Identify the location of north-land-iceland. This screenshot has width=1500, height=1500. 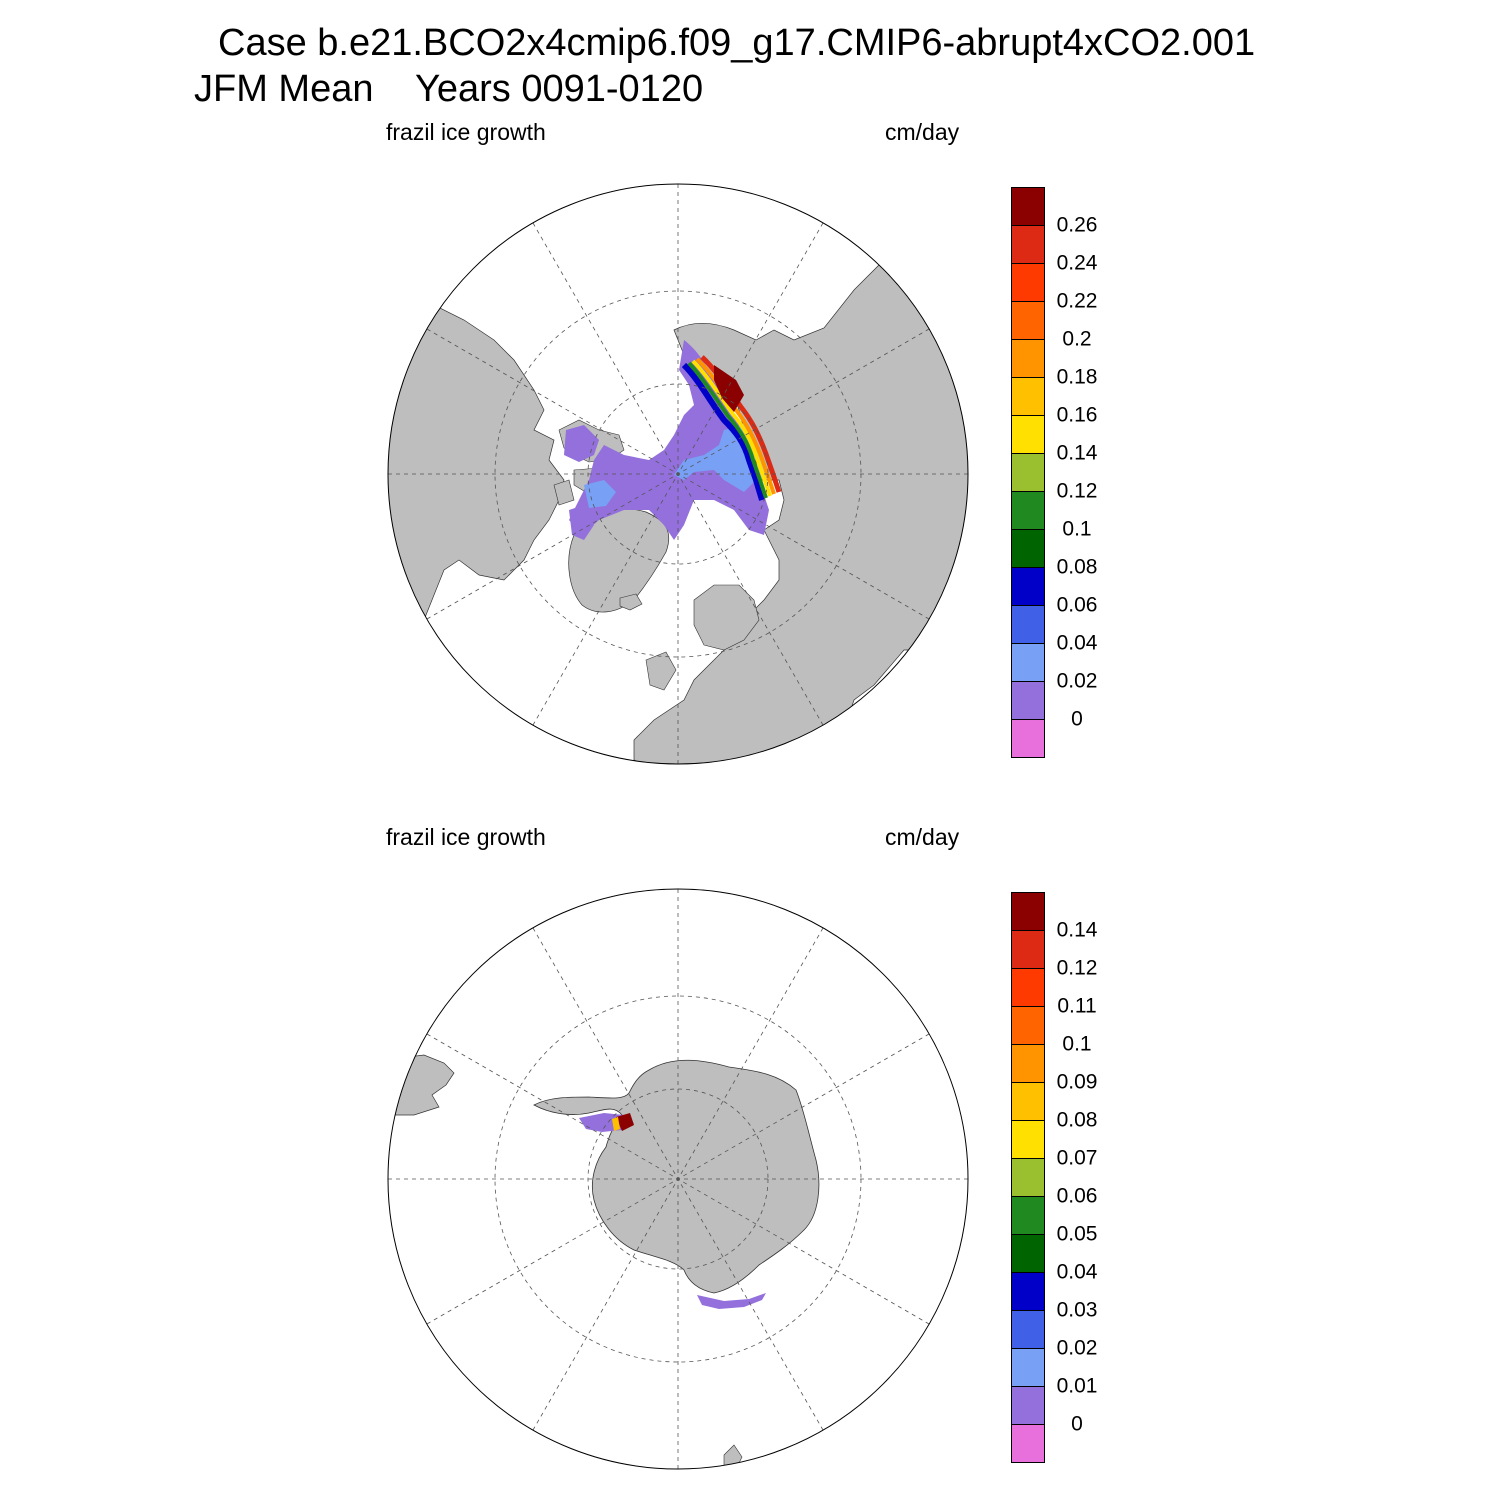
(631, 602).